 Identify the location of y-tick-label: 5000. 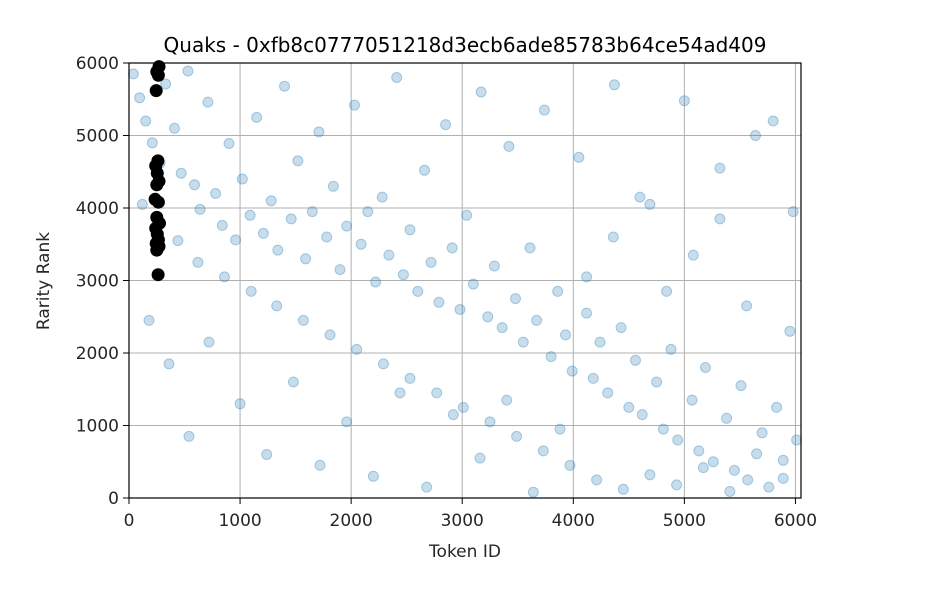
(97, 137).